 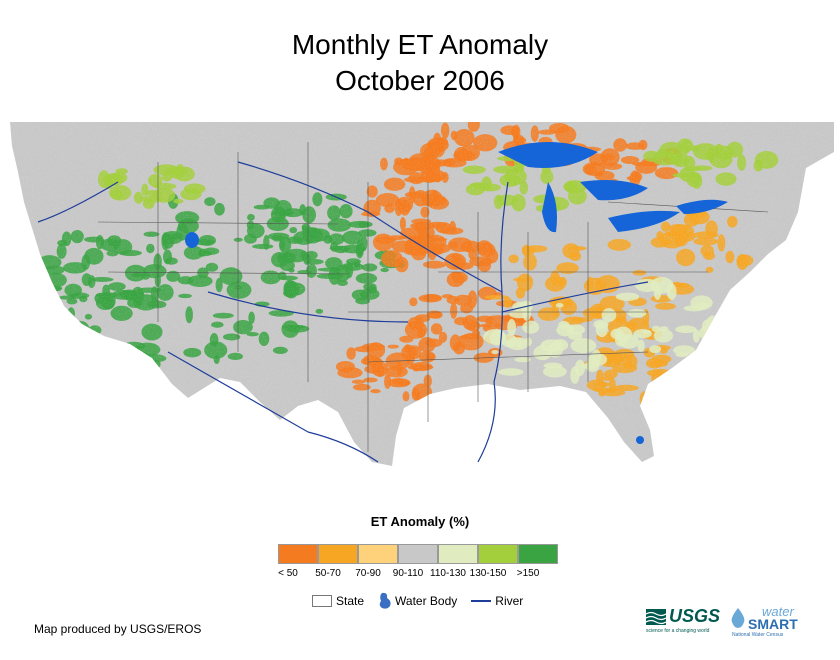 I want to click on legend-water-body-label: Water Body, so click(x=426, y=601).